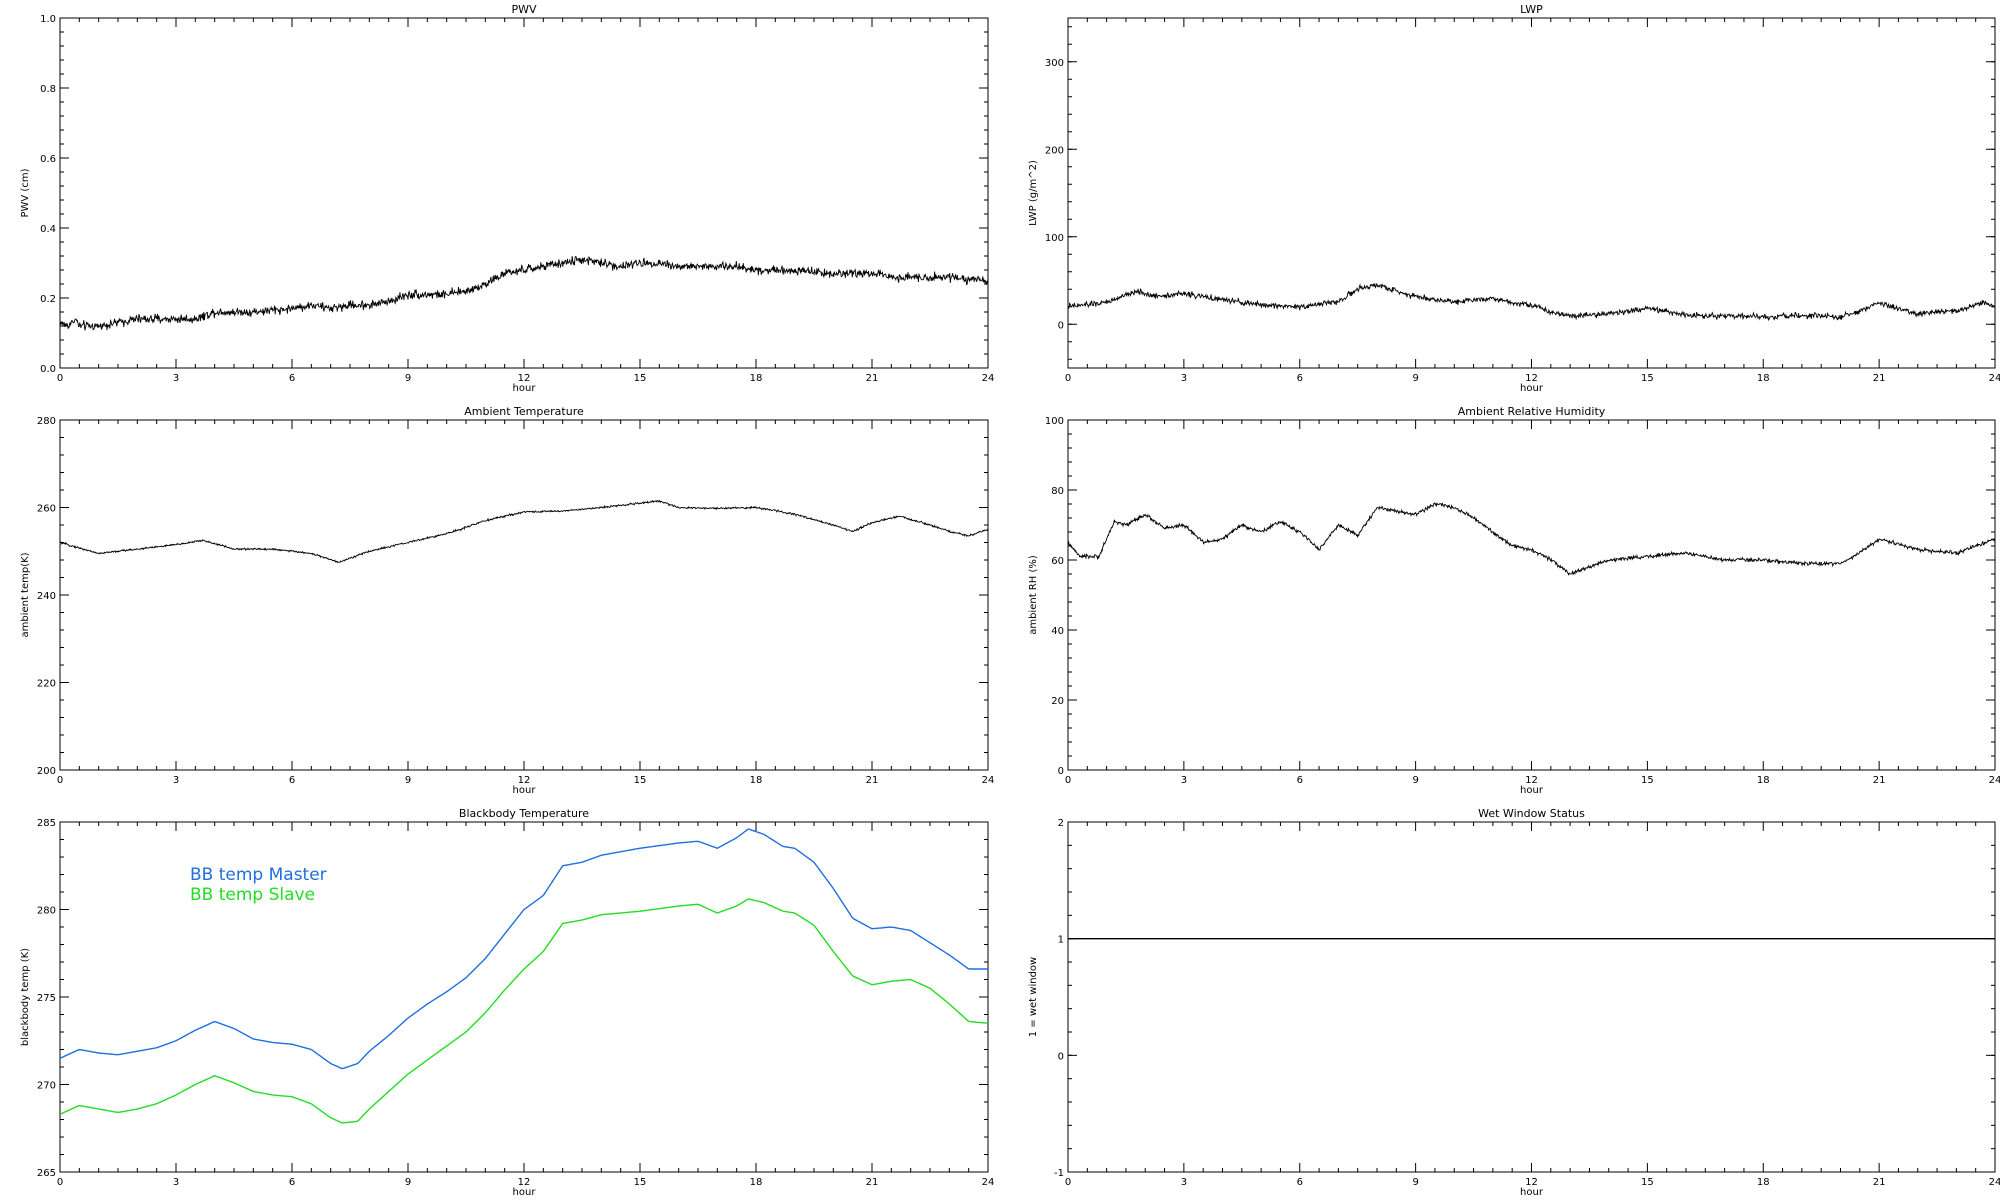  What do you see at coordinates (1057, 701) in the screenshot?
I see `y-tick-label: 20` at bounding box center [1057, 701].